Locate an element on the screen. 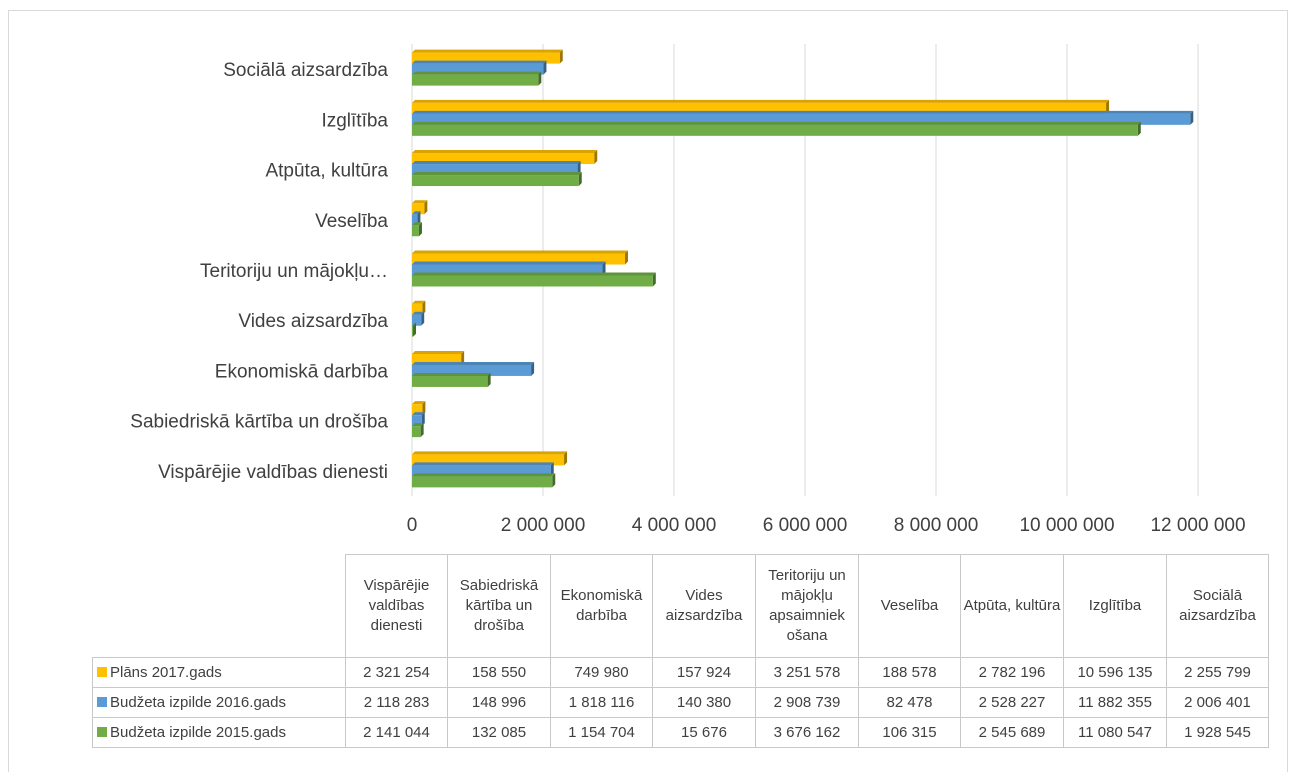 This screenshot has width=1296, height=772. table-column-header: Sabiedriskā kārtība un drošība is located at coordinates (499, 606).